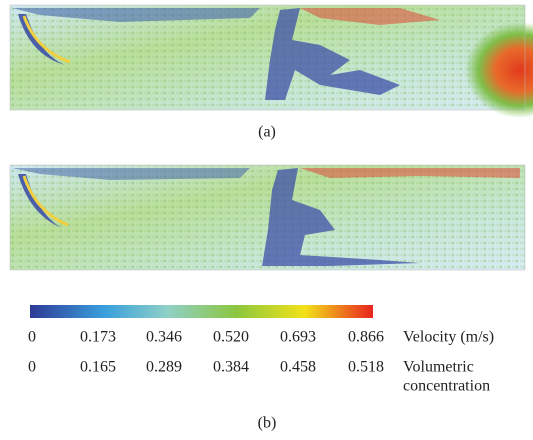 This screenshot has width=533, height=440. I want to click on colorbar-tick-label: 0.518, so click(366, 367).